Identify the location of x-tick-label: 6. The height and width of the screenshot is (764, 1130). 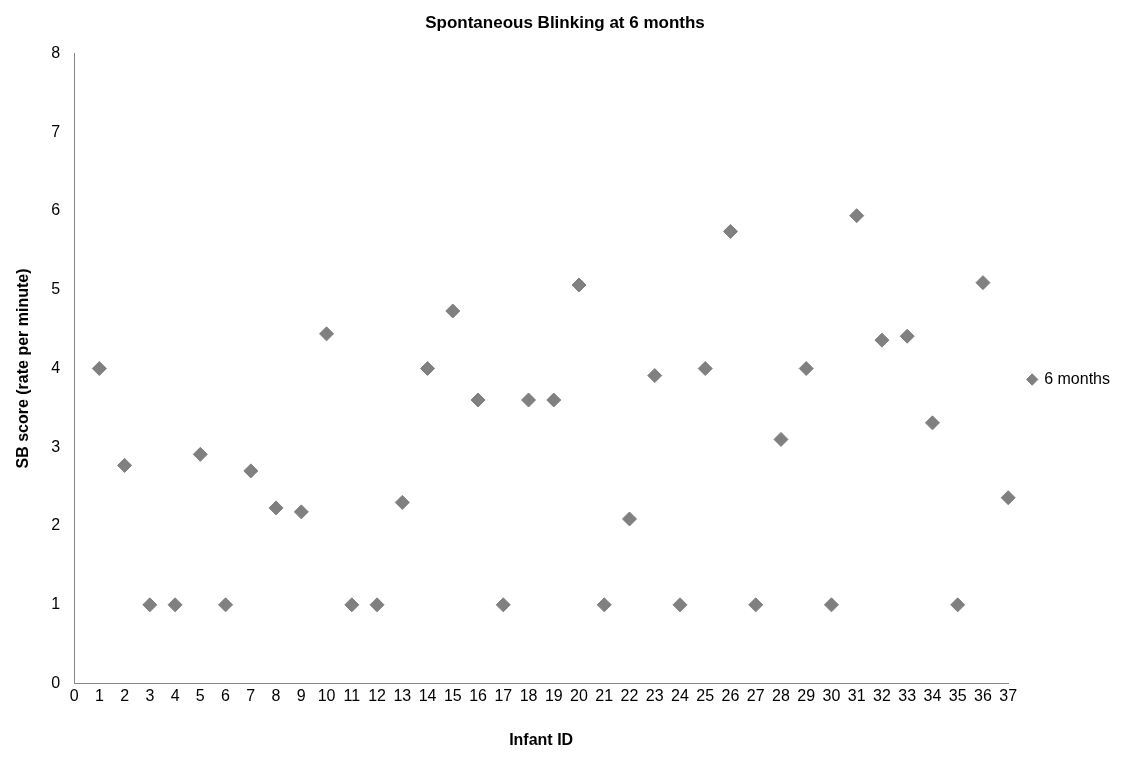
(226, 695).